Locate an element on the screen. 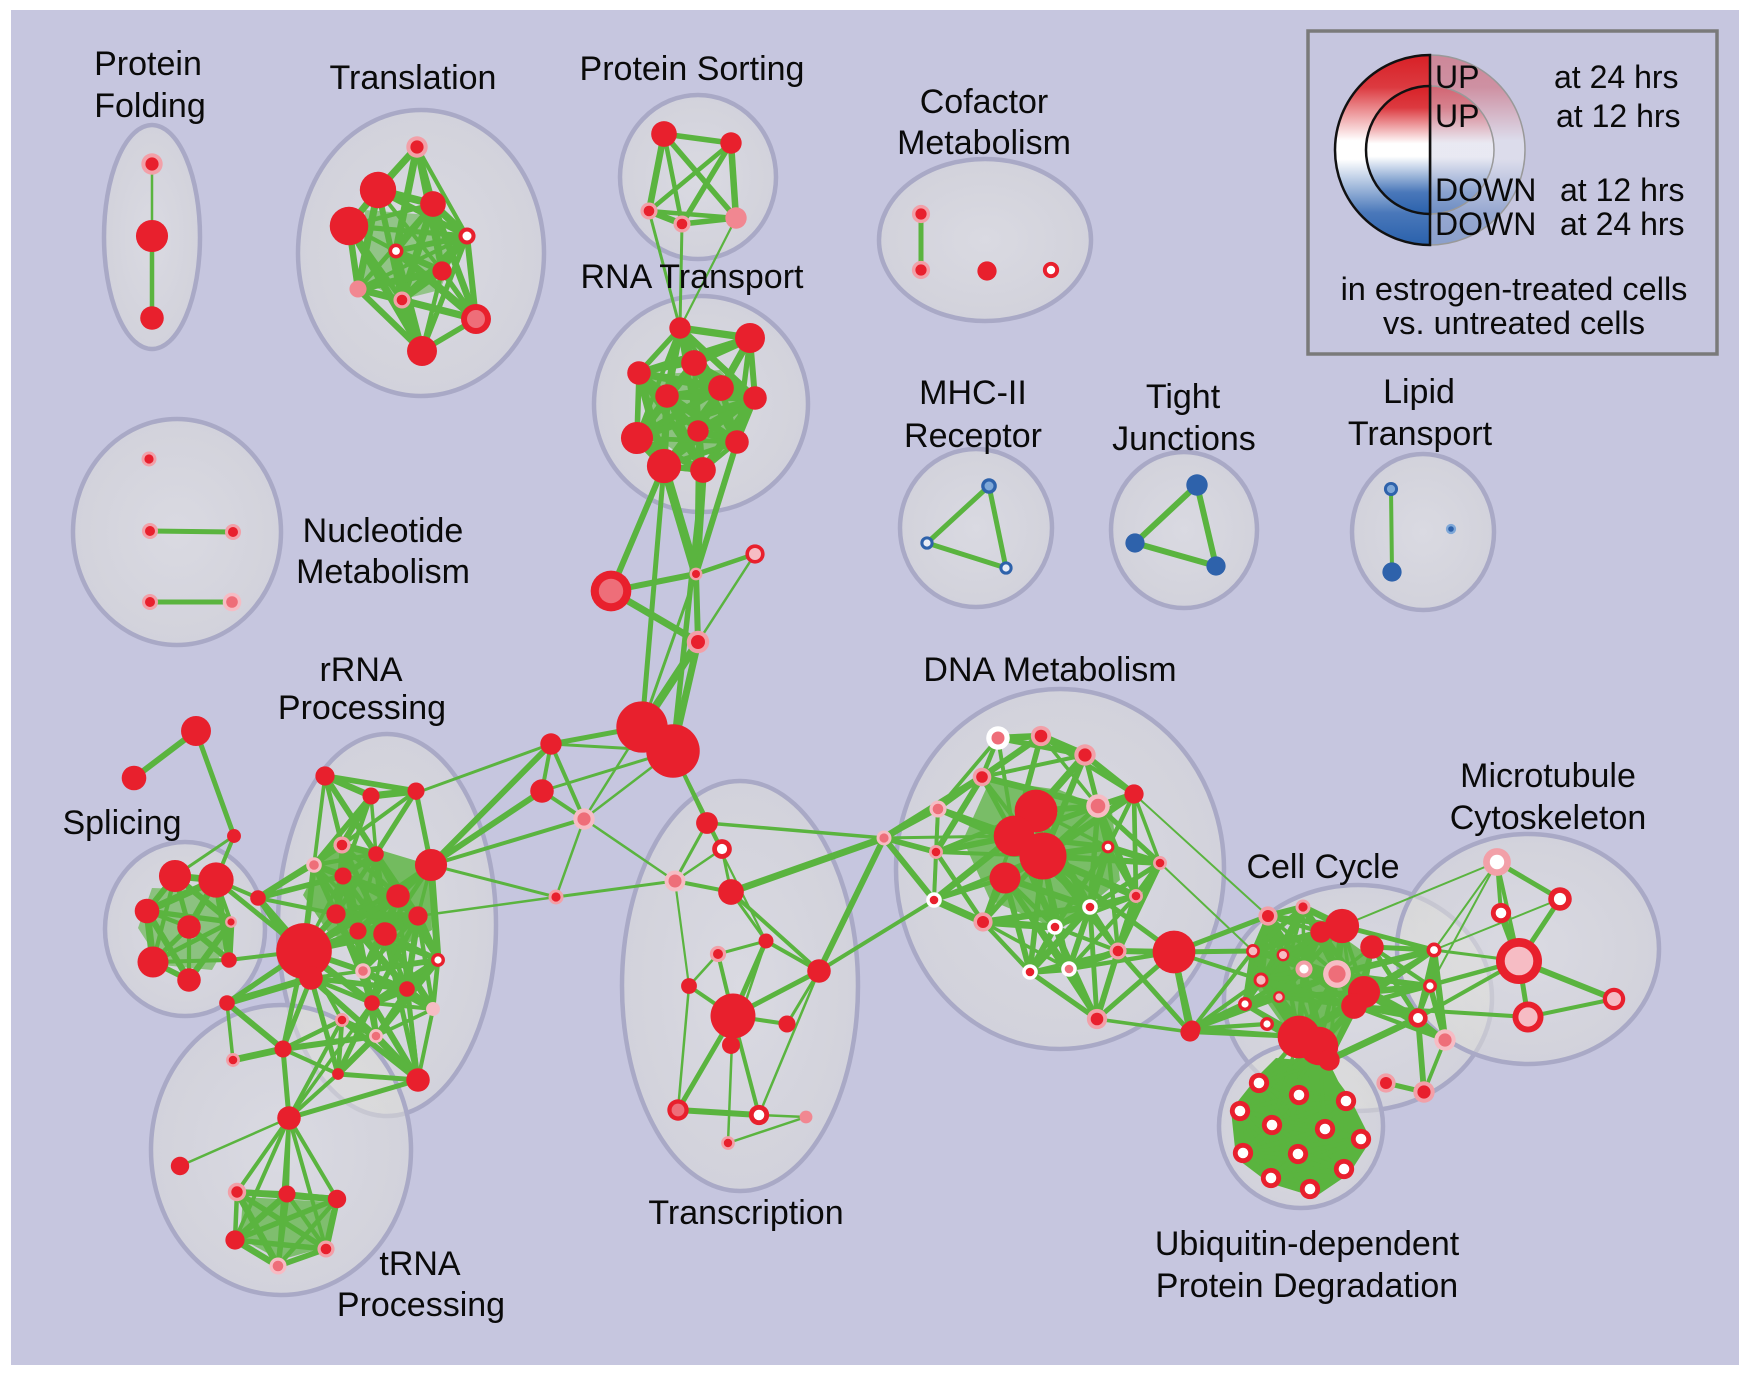 The height and width of the screenshot is (1381, 1750). svg-text: Receptor is located at coordinates (973, 436).